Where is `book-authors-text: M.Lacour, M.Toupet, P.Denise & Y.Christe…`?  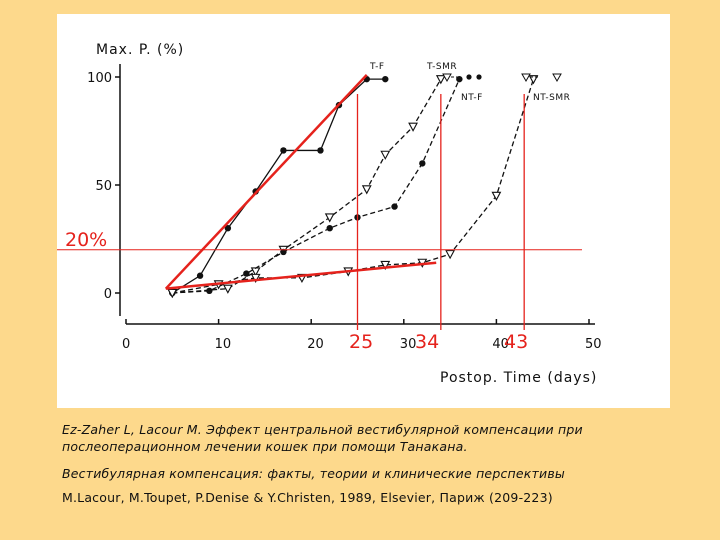
book-authors-text: M.Lacour, M.Toupet, P.Denise & Y.Christe… is located at coordinates (307, 497).